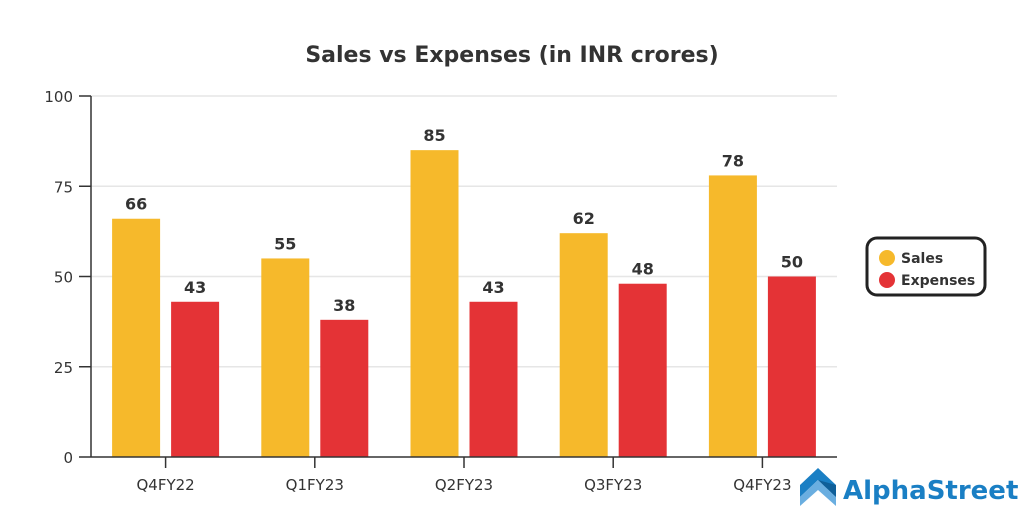  What do you see at coordinates (195, 379) in the screenshot?
I see `bar-expenses-q4fy22` at bounding box center [195, 379].